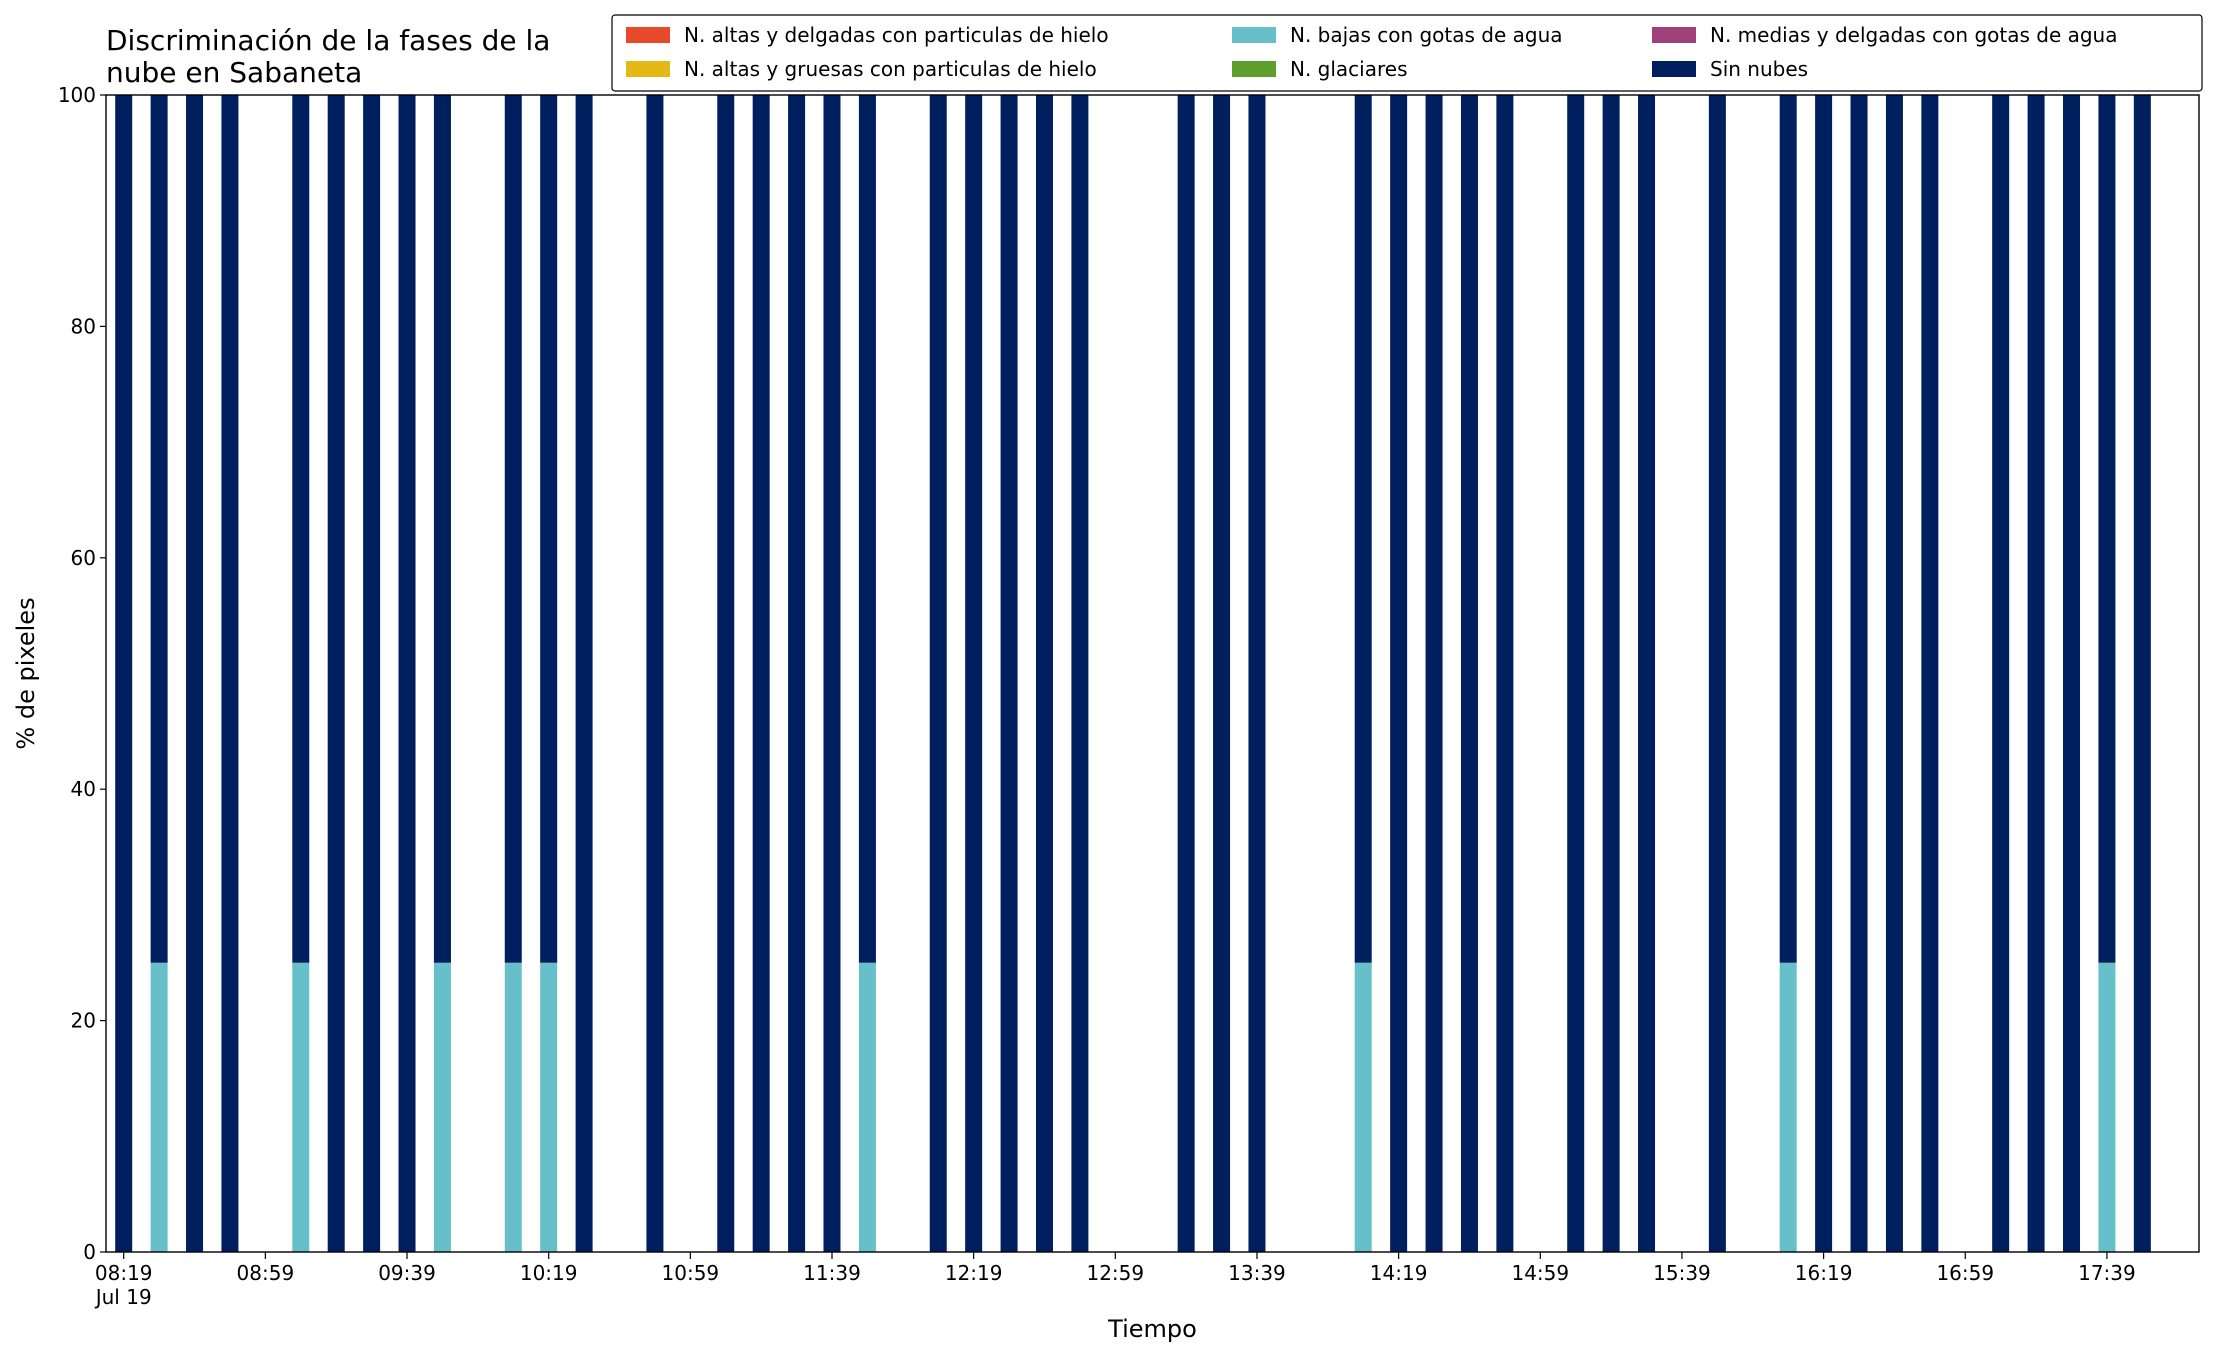 The image size is (2216, 1355). I want to click on x-date-label: Jul 19, so click(123, 1297).